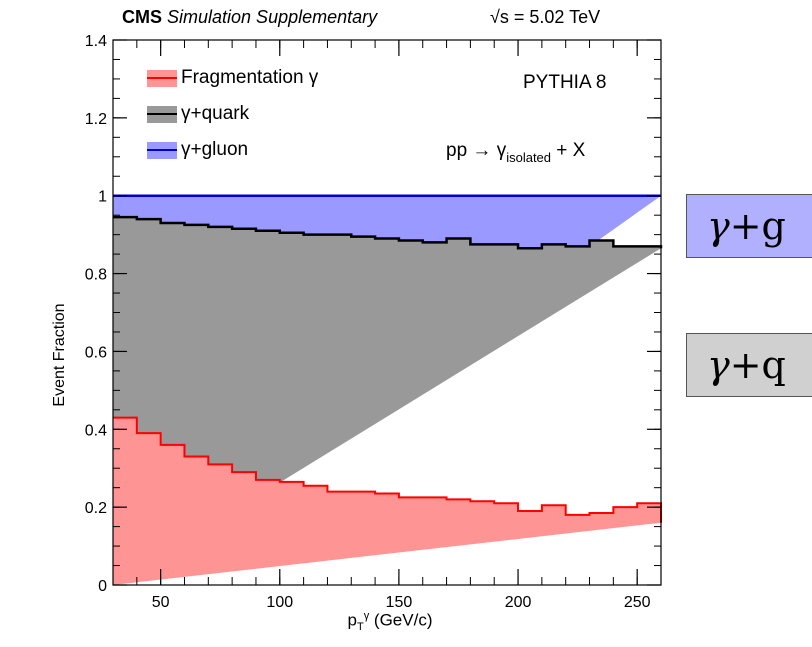 This screenshot has height=647, width=812. What do you see at coordinates (96, 119) in the screenshot?
I see `y-tick-label: 1.2` at bounding box center [96, 119].